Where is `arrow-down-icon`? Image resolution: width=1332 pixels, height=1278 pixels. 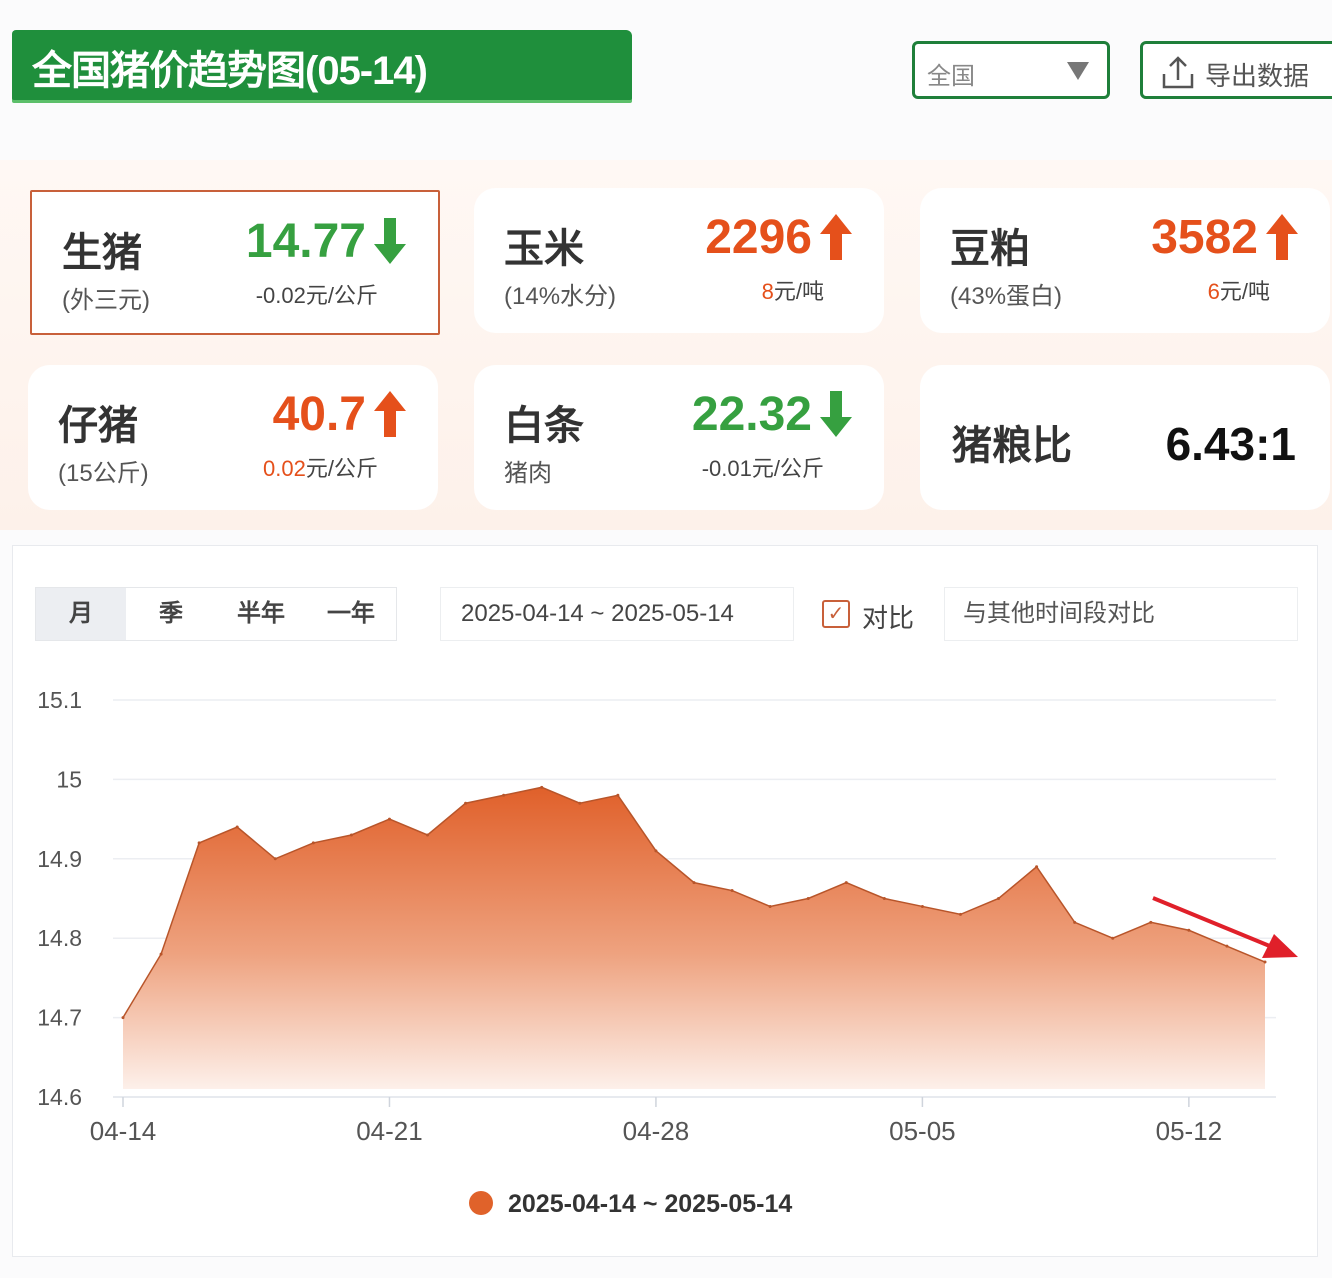 arrow-down-icon is located at coordinates (836, 414).